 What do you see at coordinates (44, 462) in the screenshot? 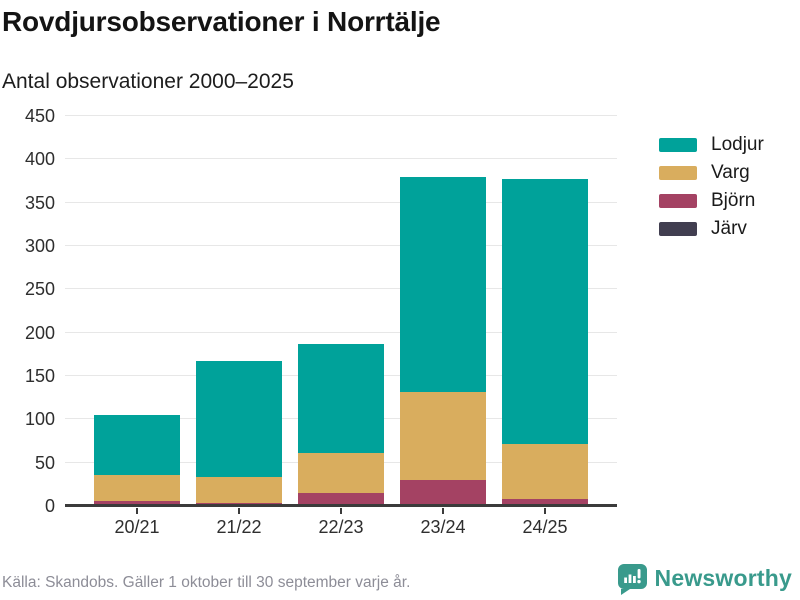
I see `y-tick-label-50: 50` at bounding box center [44, 462].